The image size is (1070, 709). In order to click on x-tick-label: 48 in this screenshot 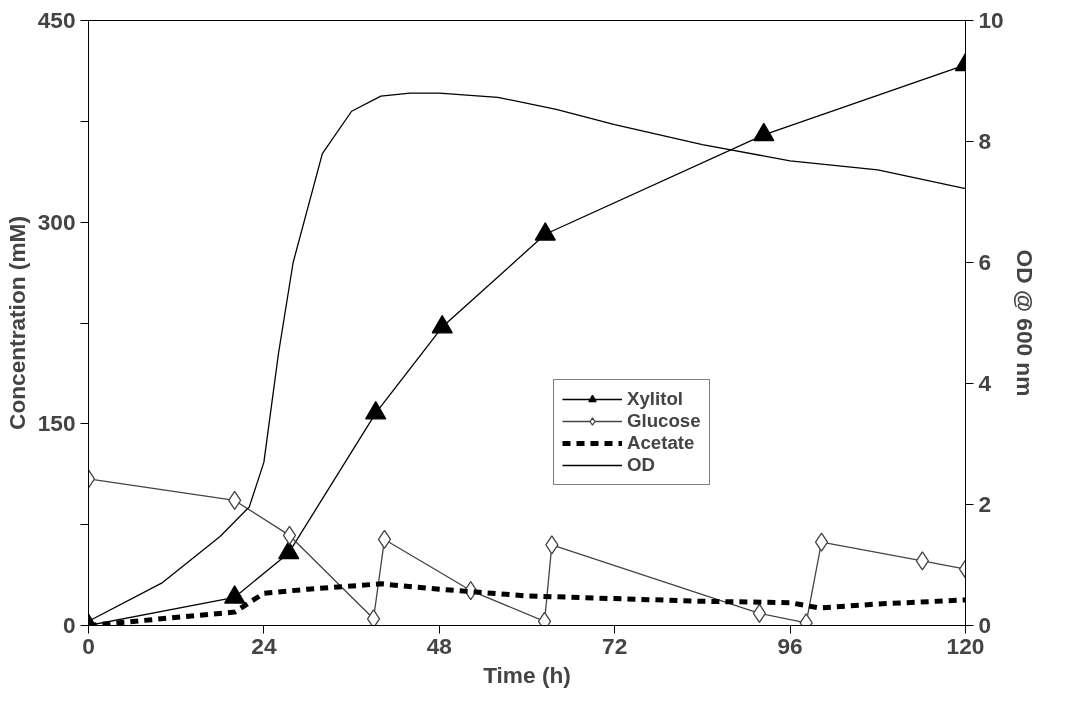, I will do `click(439, 645)`.